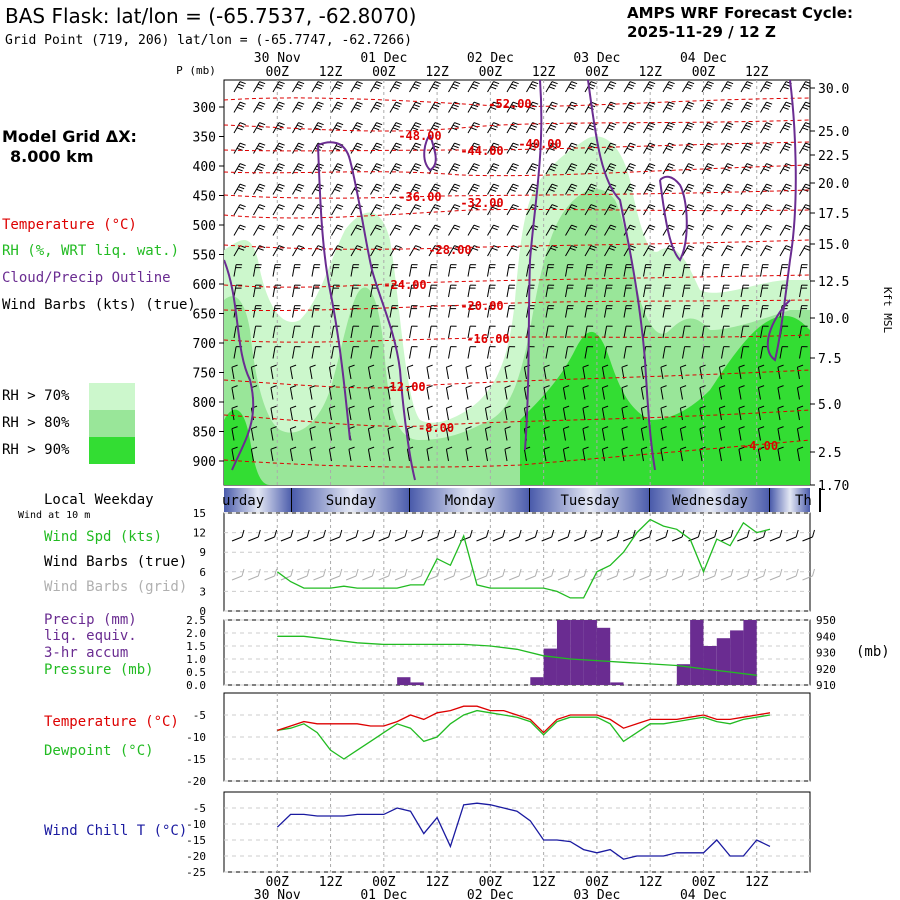 The width and height of the screenshot is (900, 900). What do you see at coordinates (517, 655) in the screenshot?
I see `pressure-line` at bounding box center [517, 655].